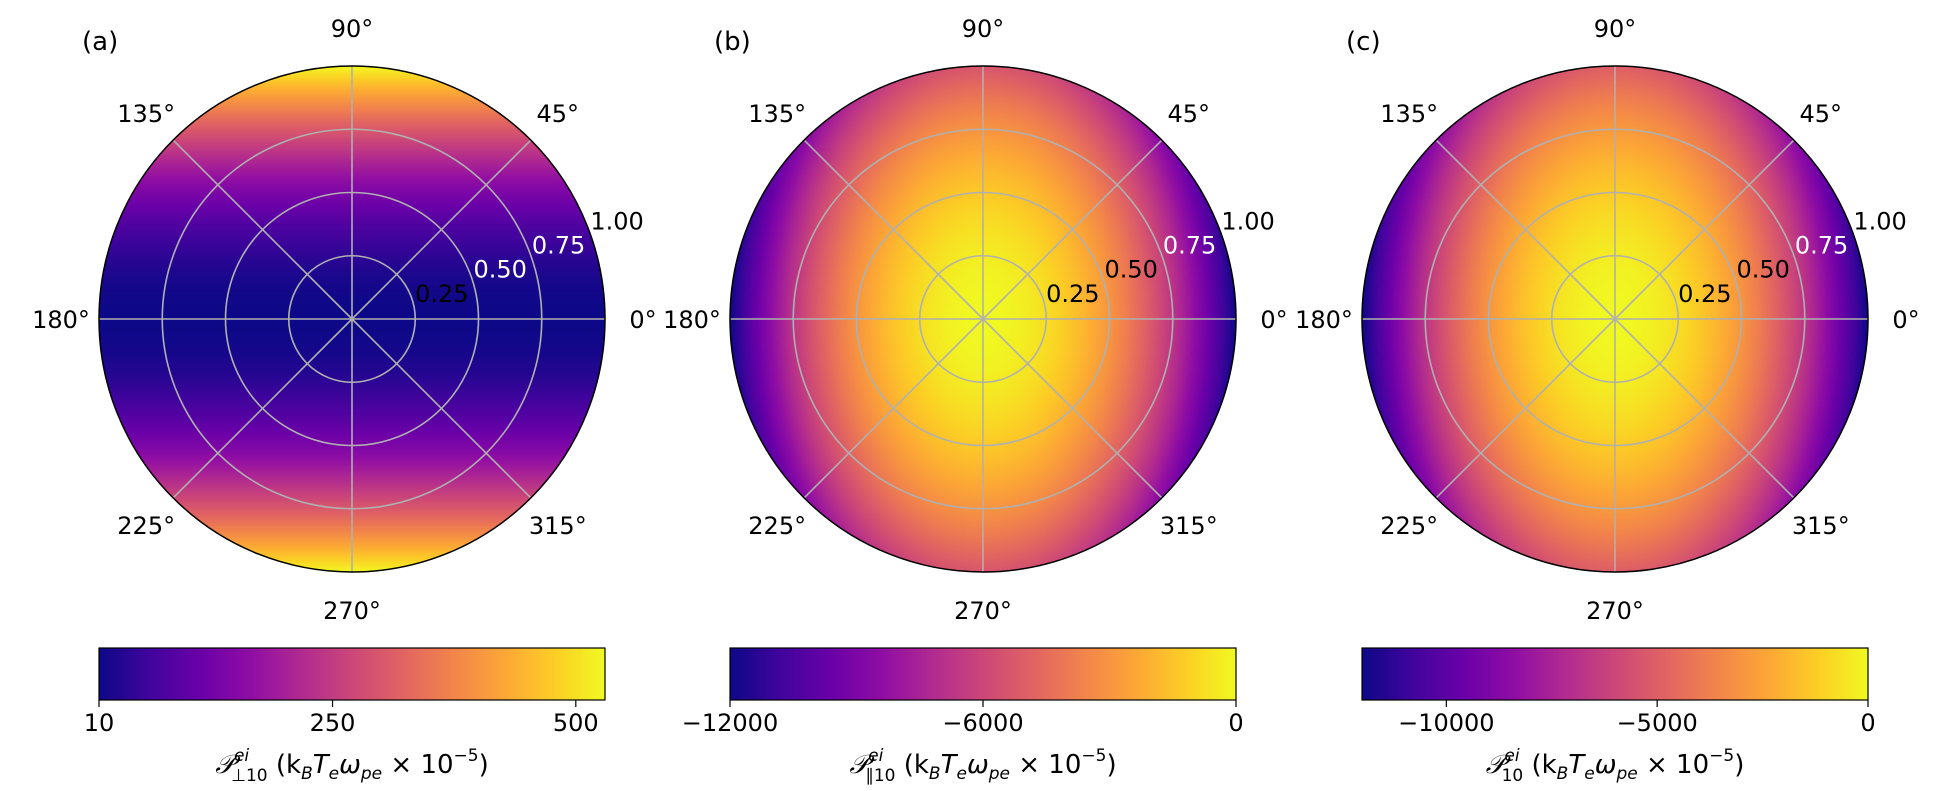 The height and width of the screenshot is (791, 1937). I want to click on colorbar-gradient-a, so click(352, 674).